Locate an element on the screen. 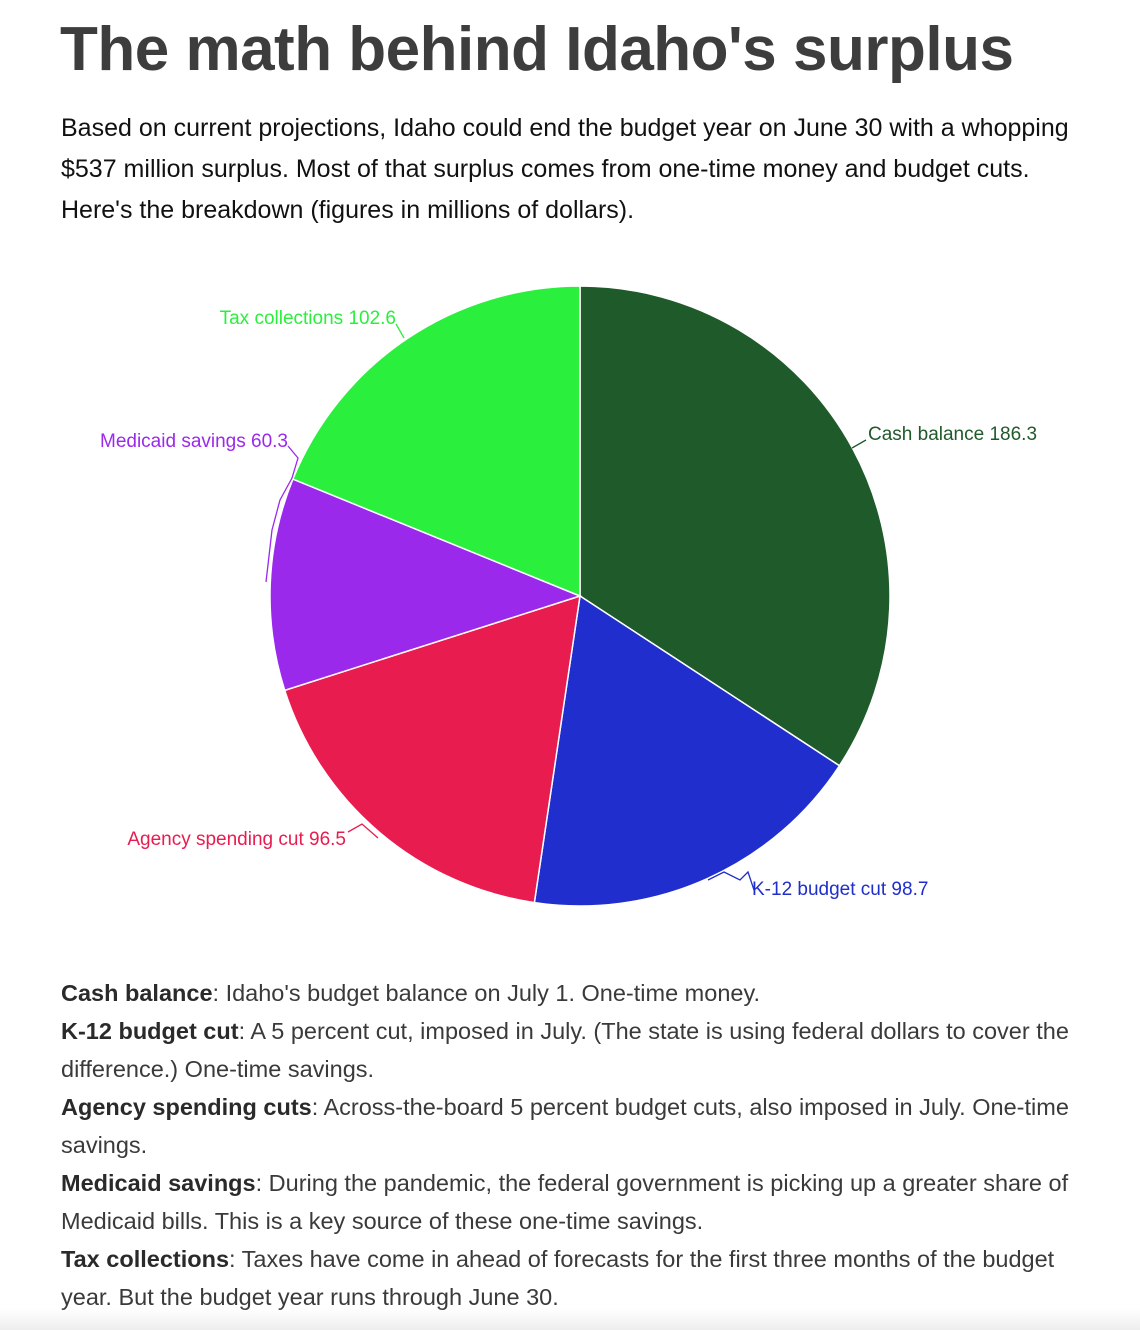  slice-label: K-12 budget cut 98.7 is located at coordinates (840, 889).